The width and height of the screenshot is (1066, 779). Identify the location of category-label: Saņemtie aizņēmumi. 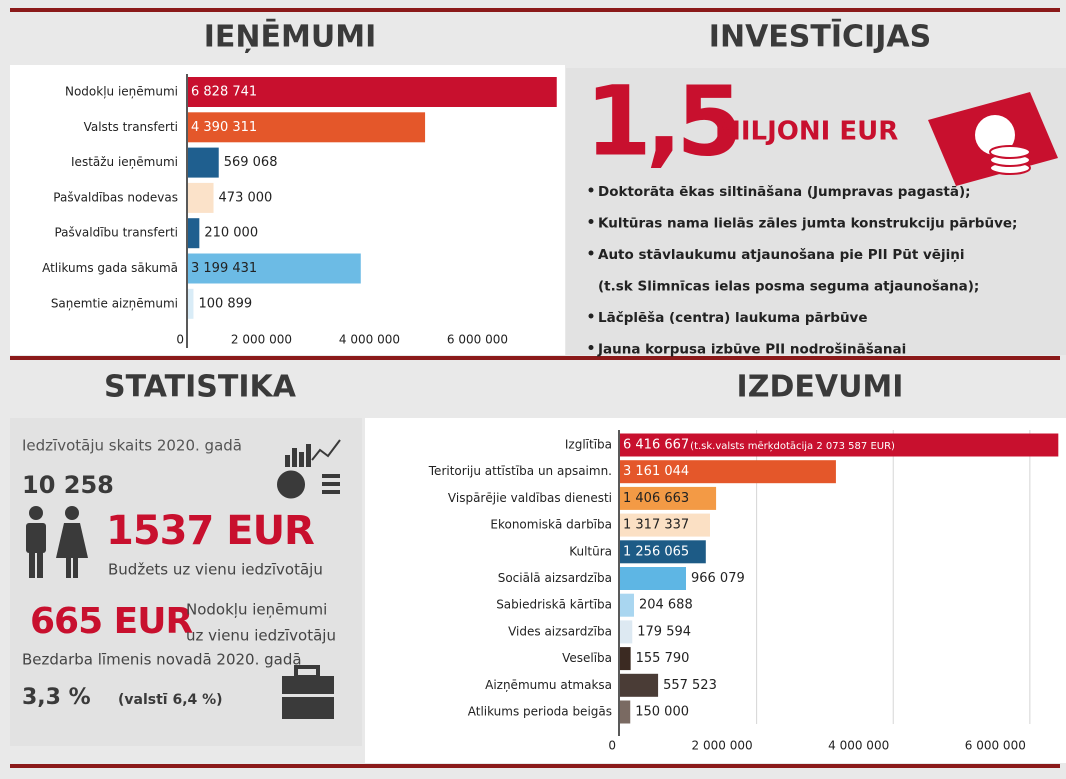
(114, 303).